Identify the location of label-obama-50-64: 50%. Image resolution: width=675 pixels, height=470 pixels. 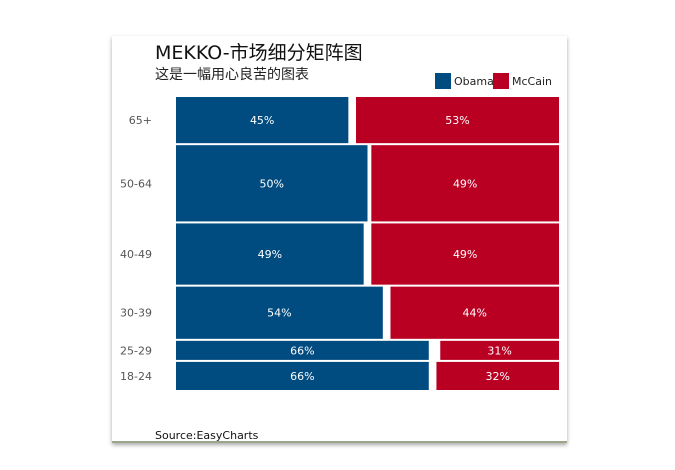
(272, 183).